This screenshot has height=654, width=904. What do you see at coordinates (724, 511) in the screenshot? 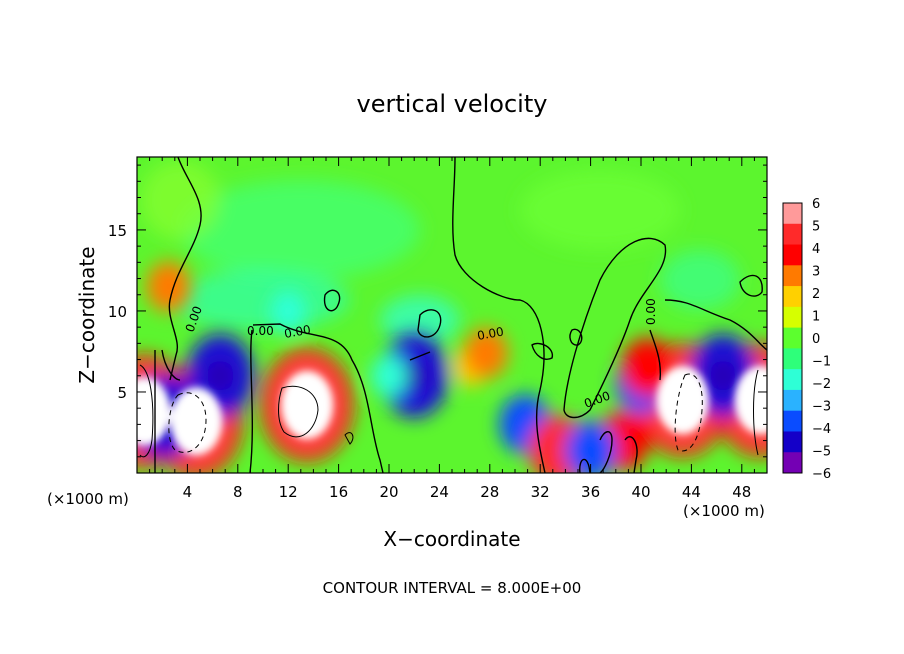
I see `x-unit-label: (×1000 m)` at bounding box center [724, 511].